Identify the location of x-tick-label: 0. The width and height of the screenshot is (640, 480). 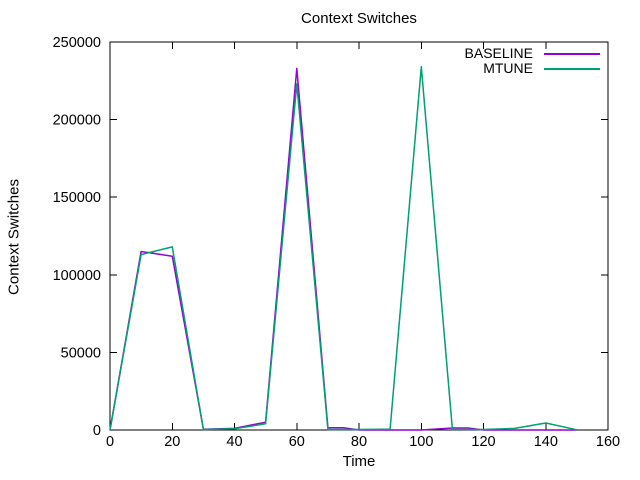
(110, 442).